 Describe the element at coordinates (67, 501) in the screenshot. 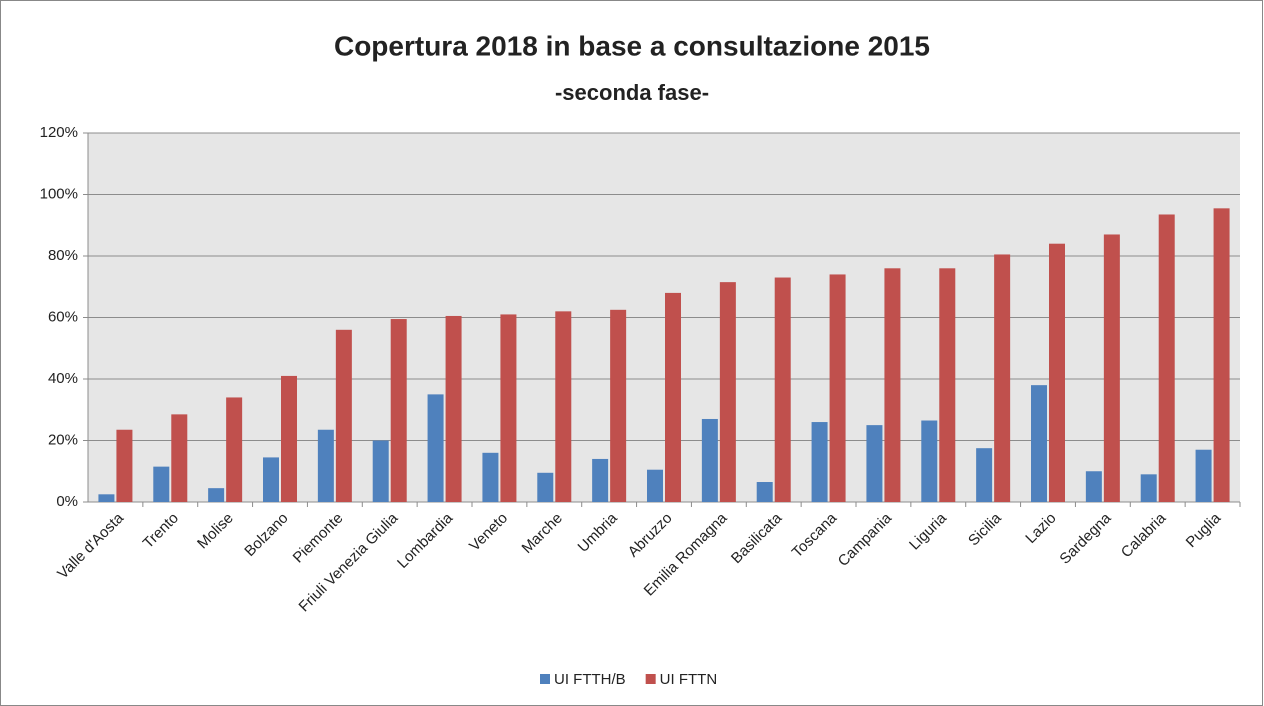

I see `y-tick-label: 0%` at that location.